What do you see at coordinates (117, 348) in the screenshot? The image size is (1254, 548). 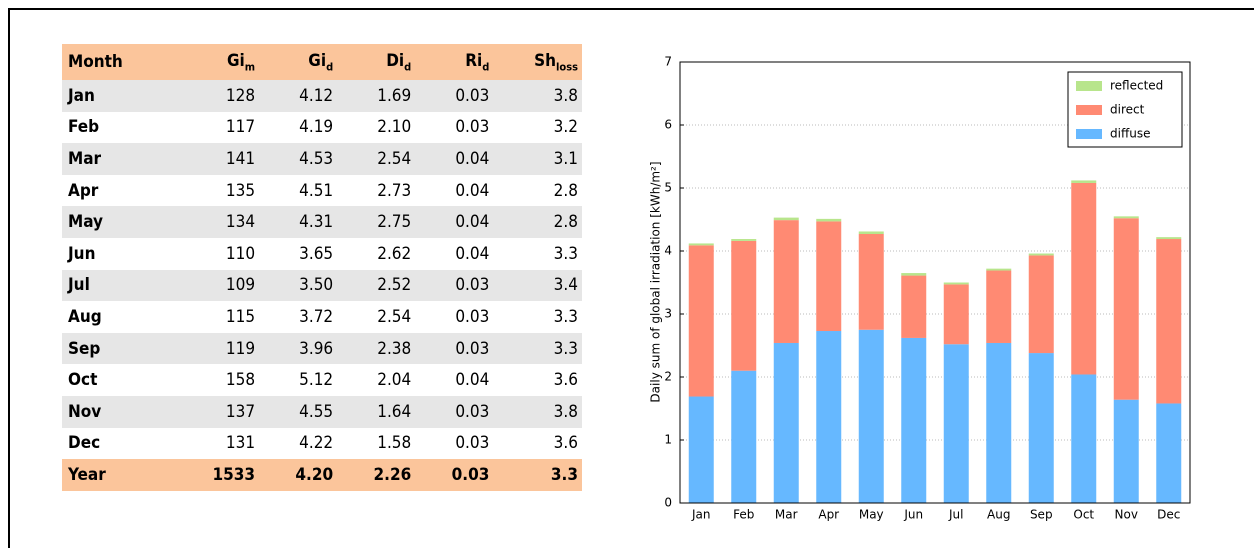 I see `cell: Sep` at bounding box center [117, 348].